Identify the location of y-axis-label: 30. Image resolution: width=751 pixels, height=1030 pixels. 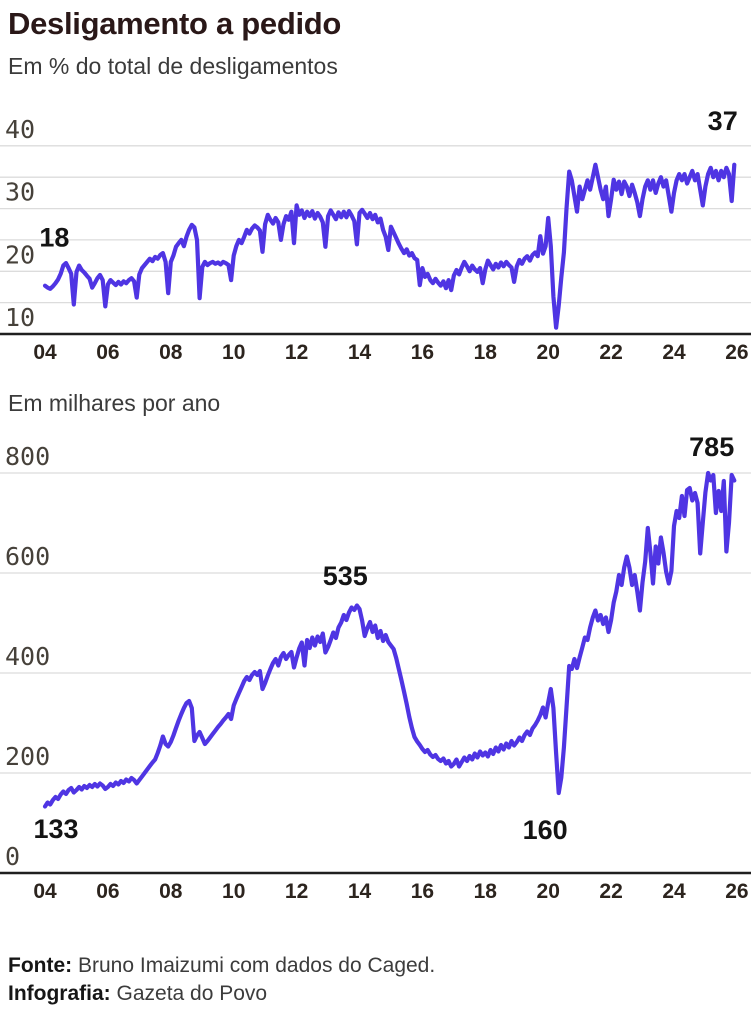
(20, 192).